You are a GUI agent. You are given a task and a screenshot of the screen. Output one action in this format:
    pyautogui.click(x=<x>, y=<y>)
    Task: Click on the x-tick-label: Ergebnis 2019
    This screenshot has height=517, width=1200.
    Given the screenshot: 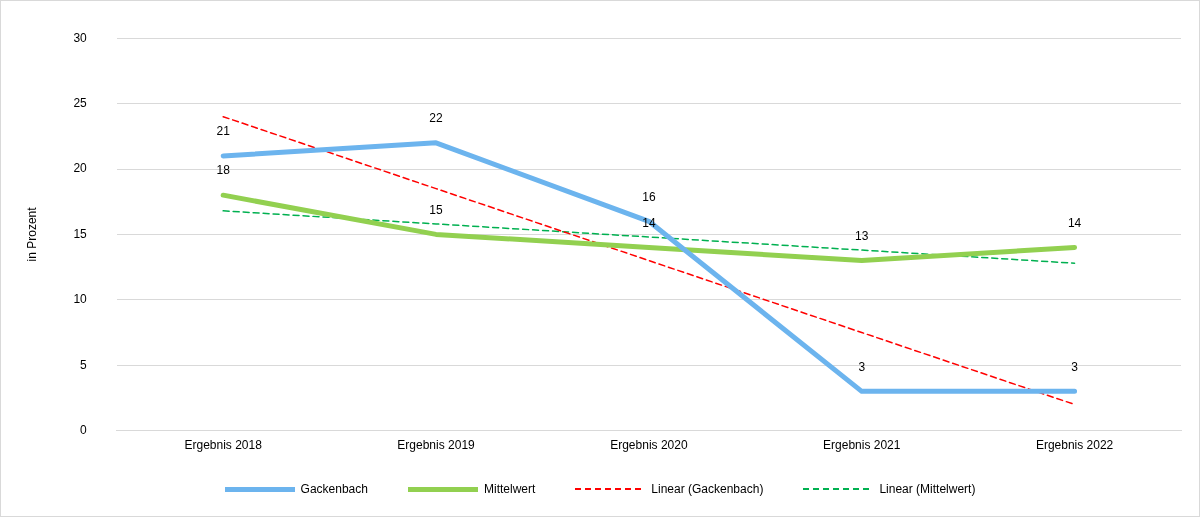 What is the action you would take?
    pyautogui.click(x=436, y=445)
    